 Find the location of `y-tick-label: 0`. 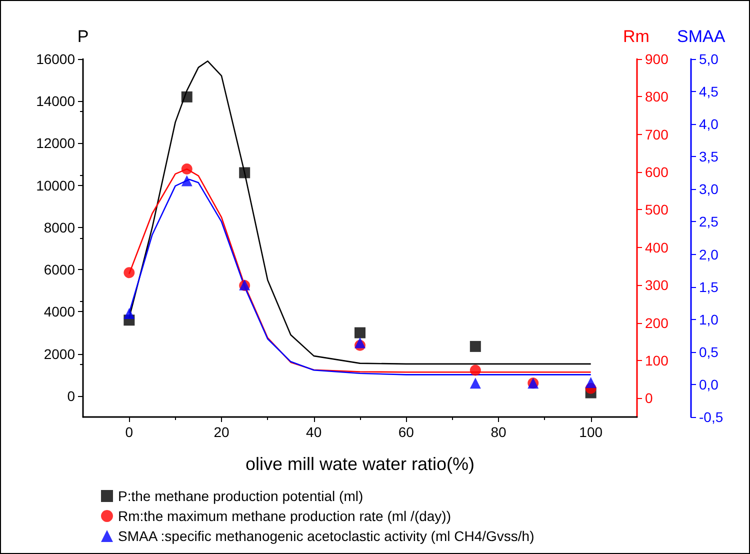

y-tick-label: 0 is located at coordinates (71, 396).